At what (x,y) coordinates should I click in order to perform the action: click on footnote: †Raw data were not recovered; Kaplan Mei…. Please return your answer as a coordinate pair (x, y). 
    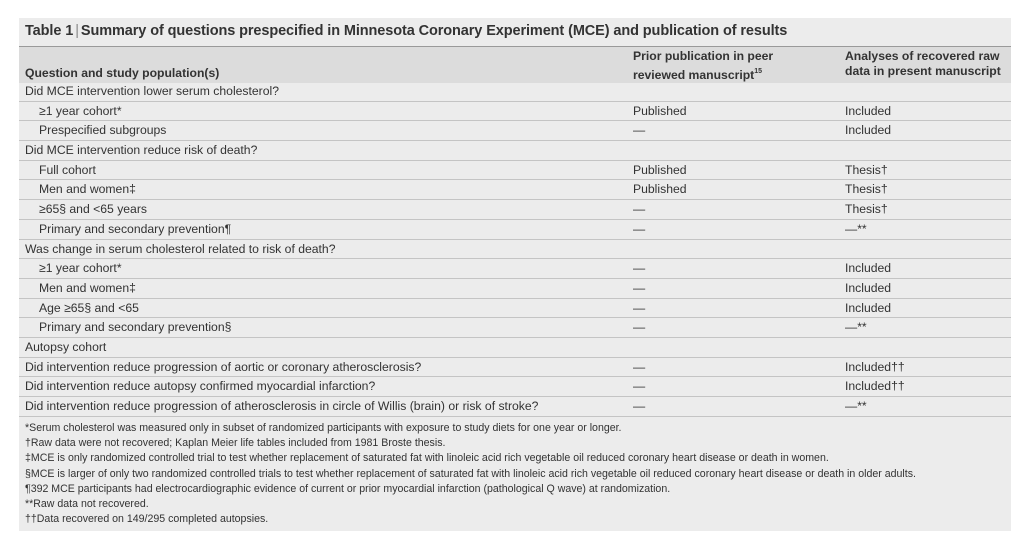
    Looking at the image, I should click on (235, 443).